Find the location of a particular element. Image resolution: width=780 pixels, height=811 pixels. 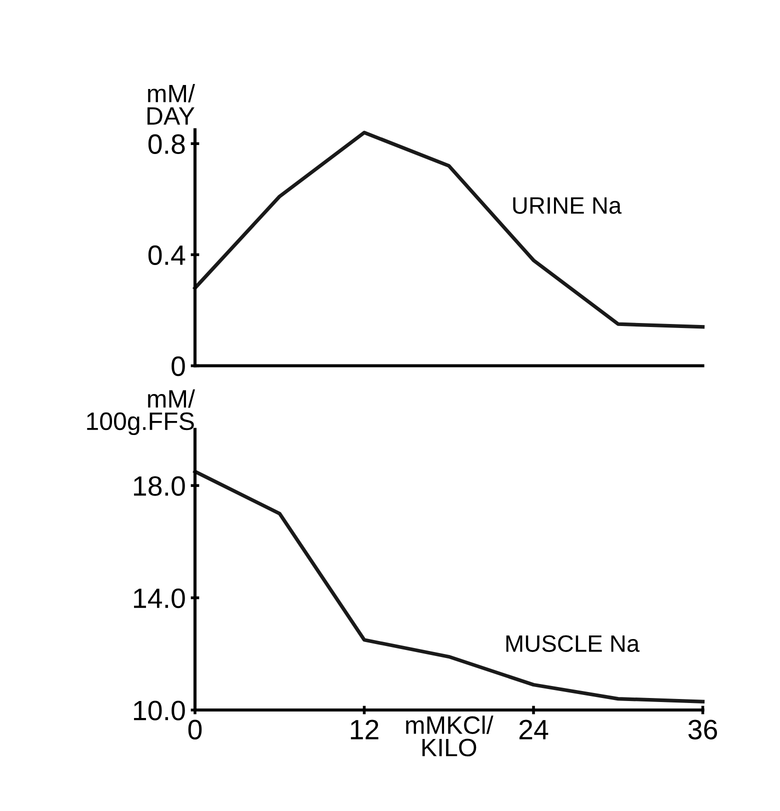

series-label: URINE Na is located at coordinates (567, 205).